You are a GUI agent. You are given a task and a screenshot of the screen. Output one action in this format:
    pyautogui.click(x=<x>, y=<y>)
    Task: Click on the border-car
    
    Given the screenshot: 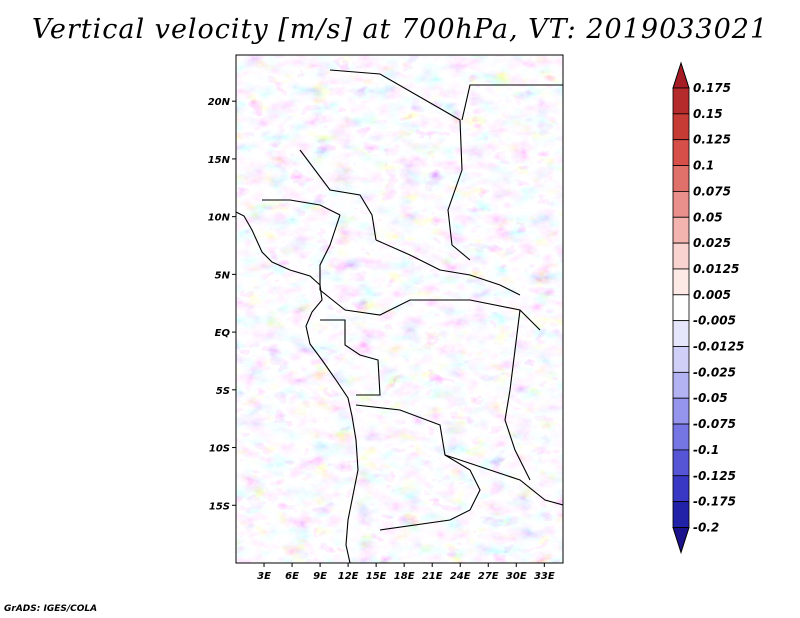 What is the action you would take?
    pyautogui.click(x=448, y=267)
    